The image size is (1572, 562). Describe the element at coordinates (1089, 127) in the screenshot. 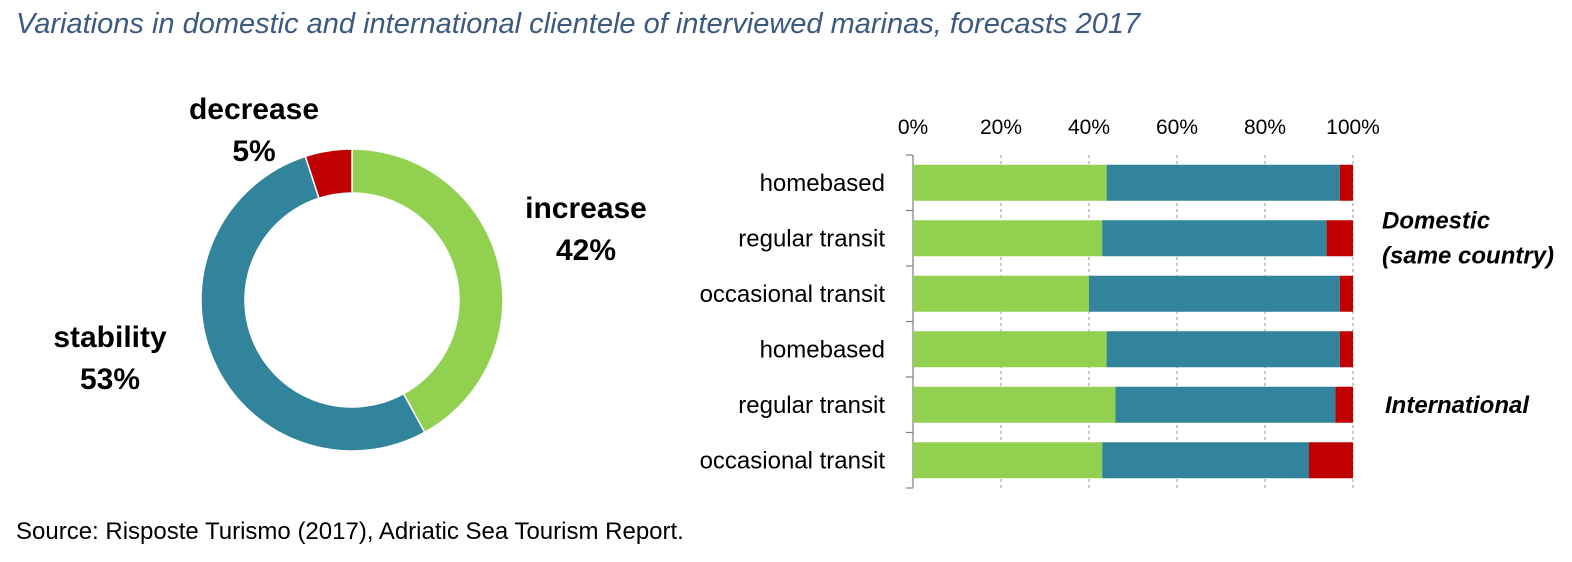

I see `x-tick-label: 40%` at that location.